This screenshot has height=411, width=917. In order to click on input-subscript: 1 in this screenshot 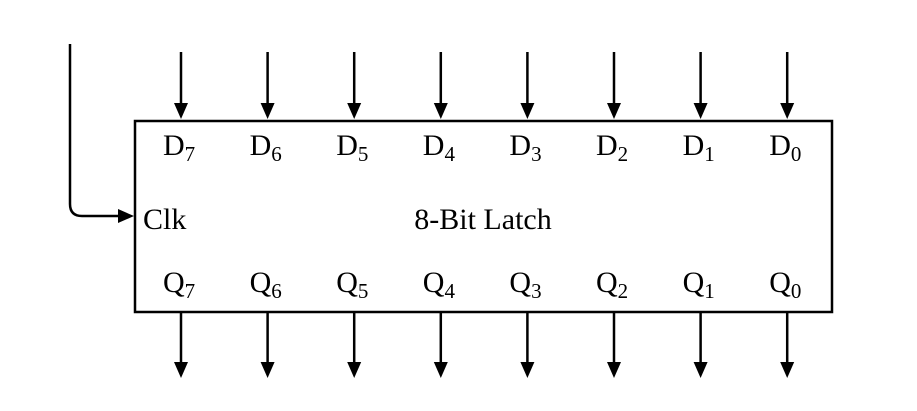, I will do `click(709, 154)`.